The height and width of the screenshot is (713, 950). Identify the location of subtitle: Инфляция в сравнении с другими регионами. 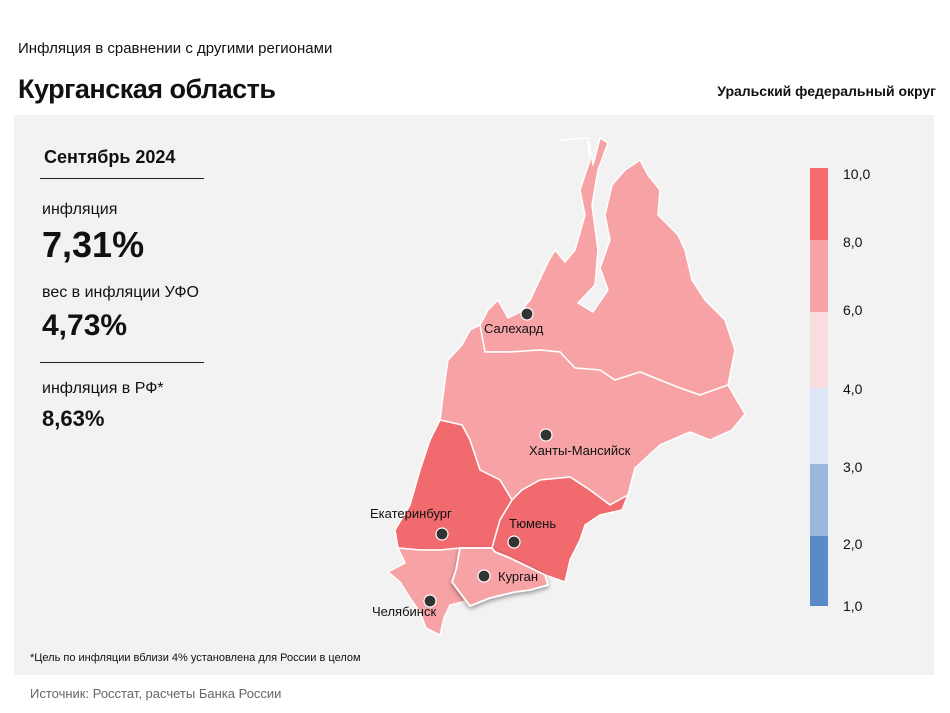
(175, 48).